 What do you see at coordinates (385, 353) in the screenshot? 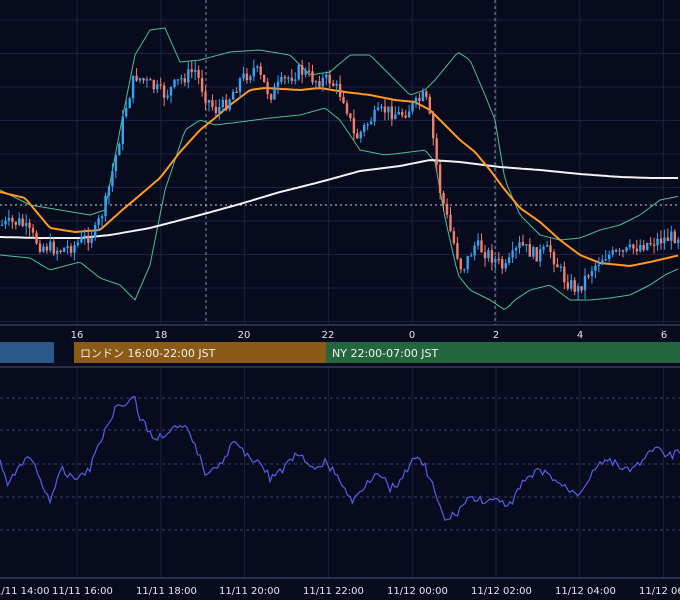
I see `session-ny-label: NY 22:00-07:00 JST` at bounding box center [385, 353].